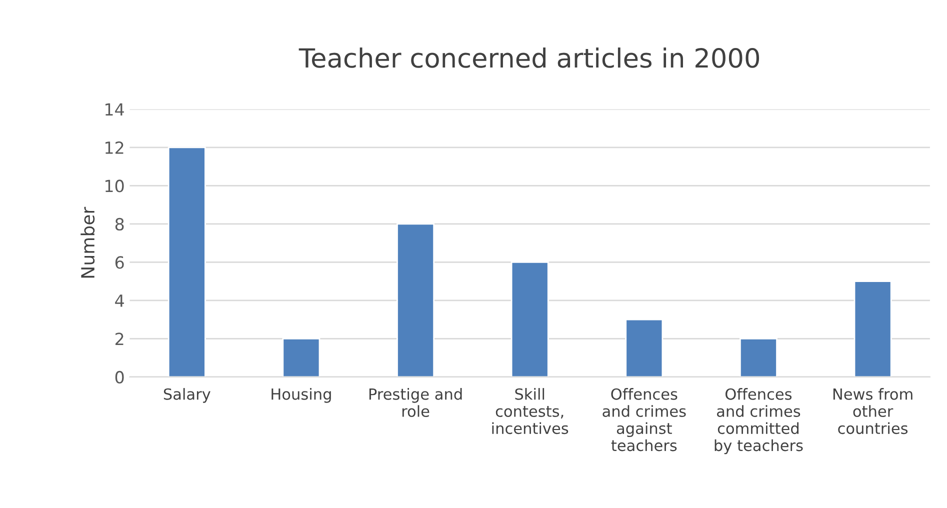 This screenshot has height=508, width=947. Describe the element at coordinates (187, 395) in the screenshot. I see `x-tick-label: Salary` at that location.